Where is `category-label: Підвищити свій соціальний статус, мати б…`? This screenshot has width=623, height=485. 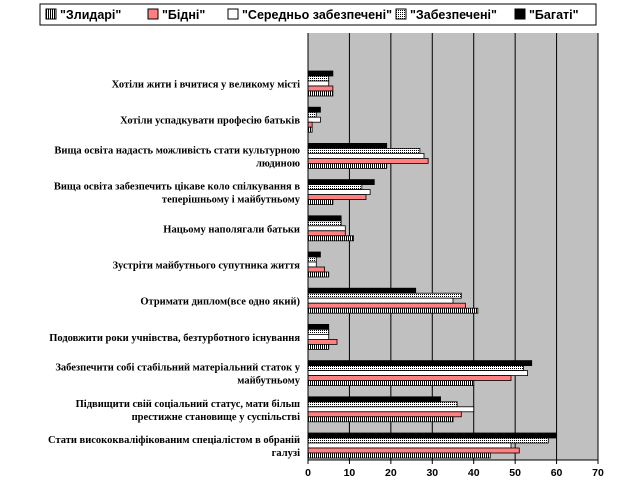 category-label: Підвищити свій соціальний статус, мати б… is located at coordinates (188, 404).